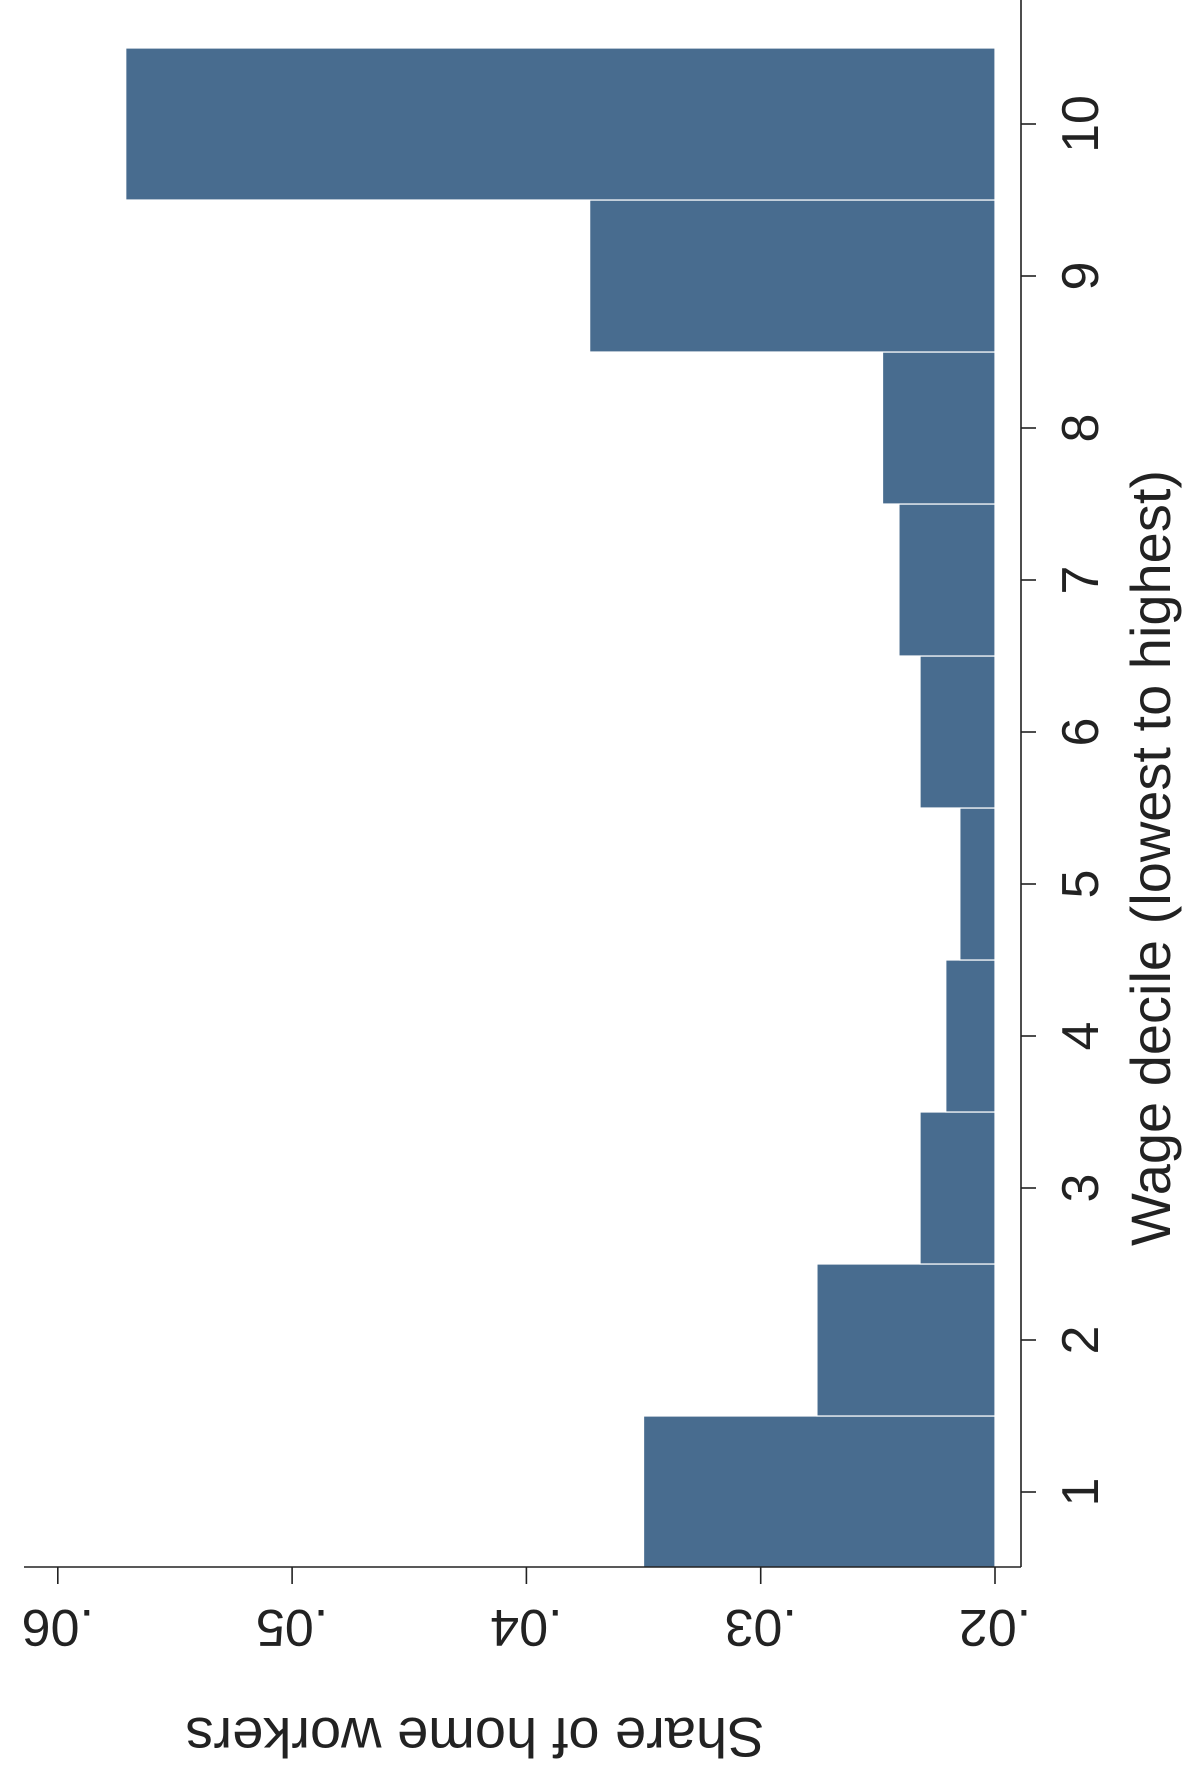  Describe the element at coordinates (526, 1627) in the screenshot. I see `value-tick-label: .04` at that location.